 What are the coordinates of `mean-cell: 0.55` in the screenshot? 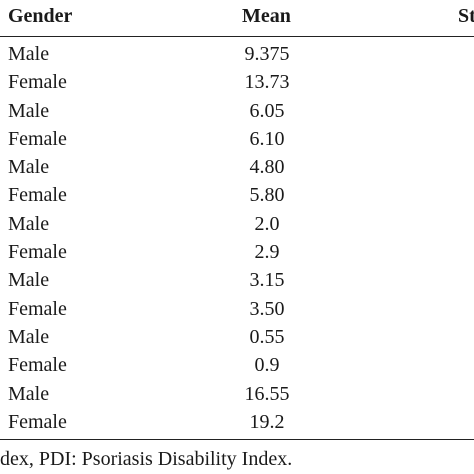 It's located at (267, 336).